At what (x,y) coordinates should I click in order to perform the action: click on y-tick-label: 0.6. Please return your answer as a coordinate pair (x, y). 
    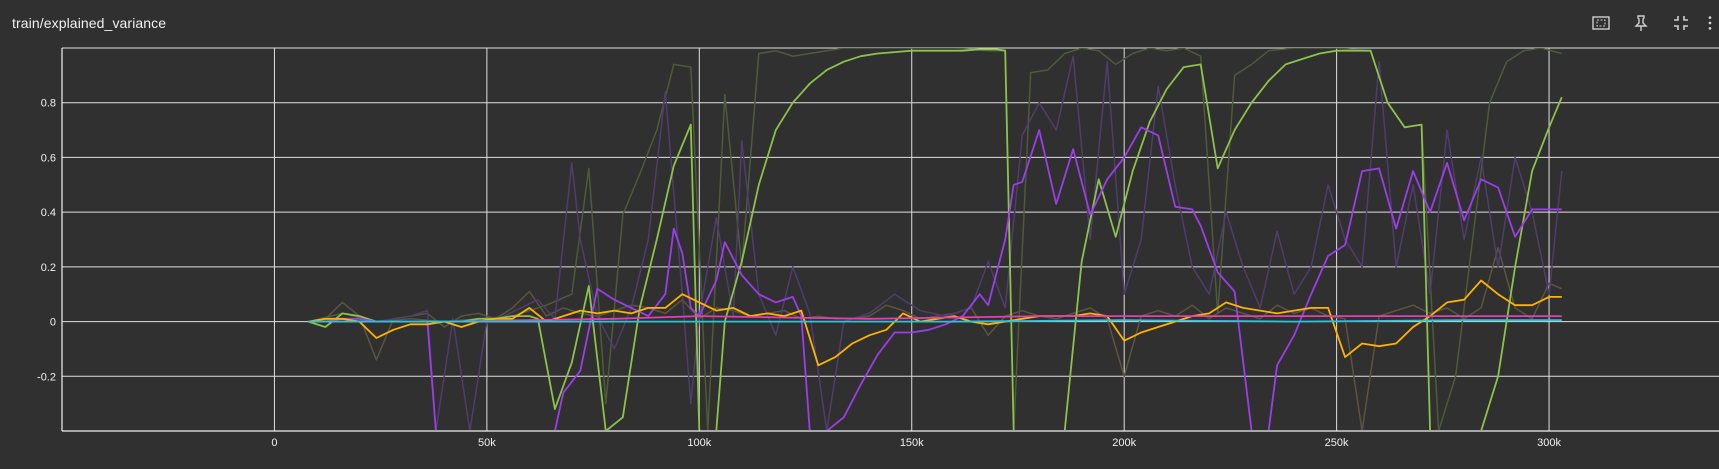
    Looking at the image, I should click on (48, 158).